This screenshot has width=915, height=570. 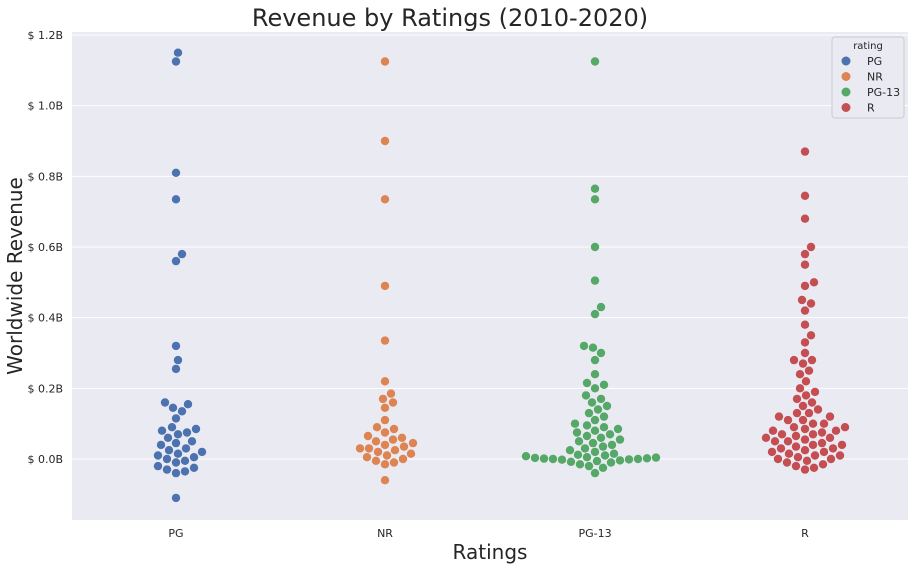 I want to click on y-tick-label: $ 1.2B, so click(x=45, y=35).